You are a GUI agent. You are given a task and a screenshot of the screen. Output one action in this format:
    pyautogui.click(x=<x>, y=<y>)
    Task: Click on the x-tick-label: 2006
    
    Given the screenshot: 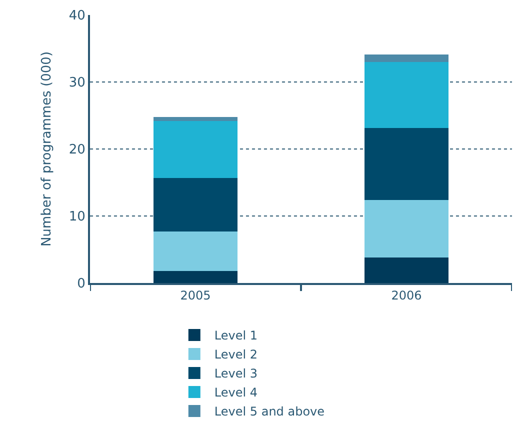 What is the action you would take?
    pyautogui.click(x=406, y=295)
    